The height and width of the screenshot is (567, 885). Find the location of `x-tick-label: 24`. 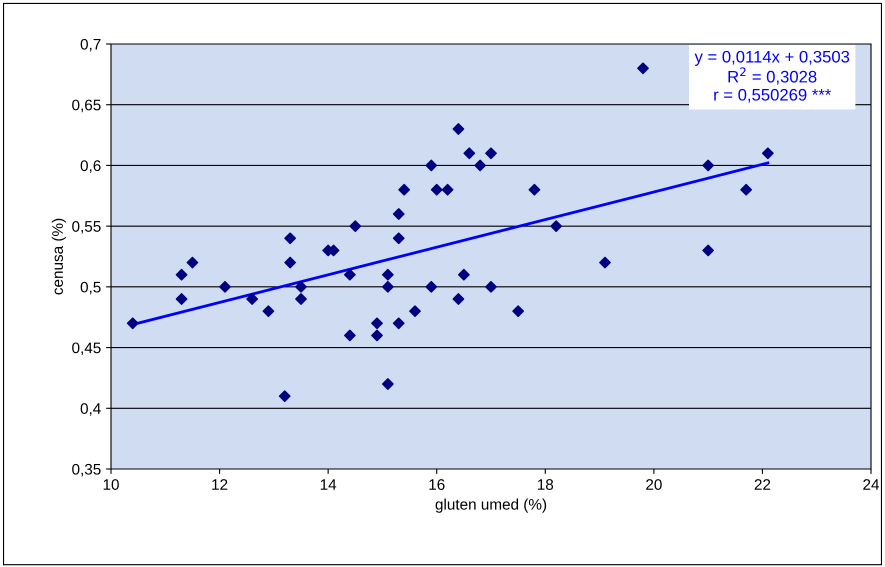

x-tick-label: 24 is located at coordinates (871, 484).